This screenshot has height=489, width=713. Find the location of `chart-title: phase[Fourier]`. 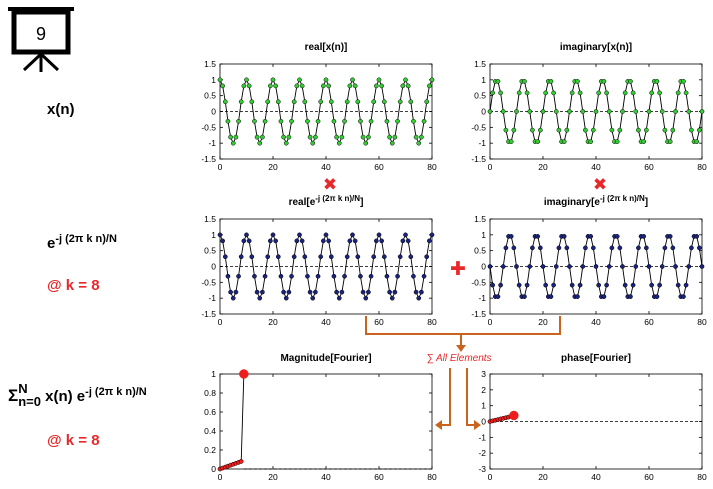

chart-title: phase[Fourier] is located at coordinates (596, 358).